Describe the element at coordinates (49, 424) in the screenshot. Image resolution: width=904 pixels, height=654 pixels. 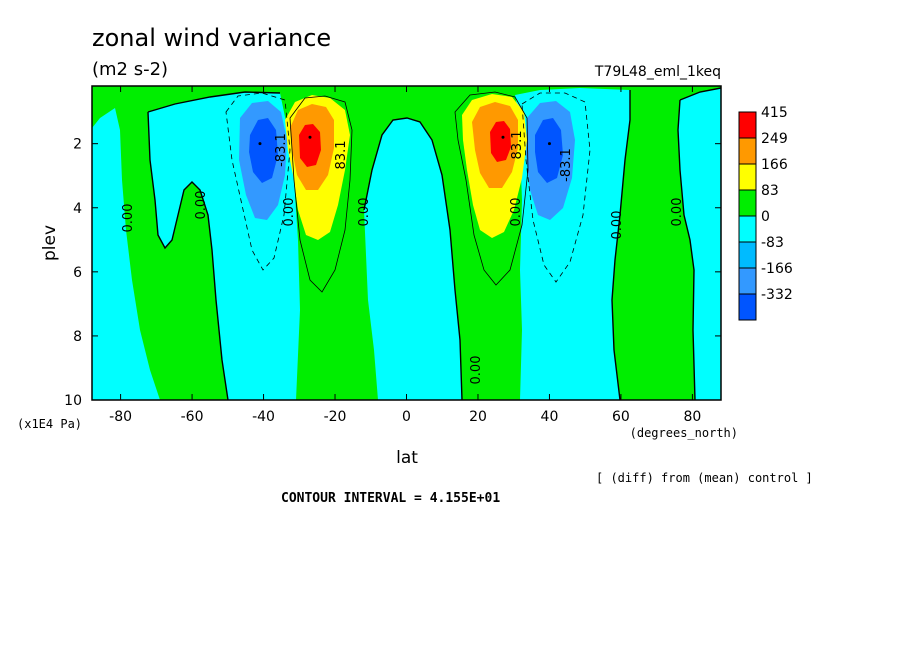
I see `y-axis-units: (x1E4 Pa)` at that location.